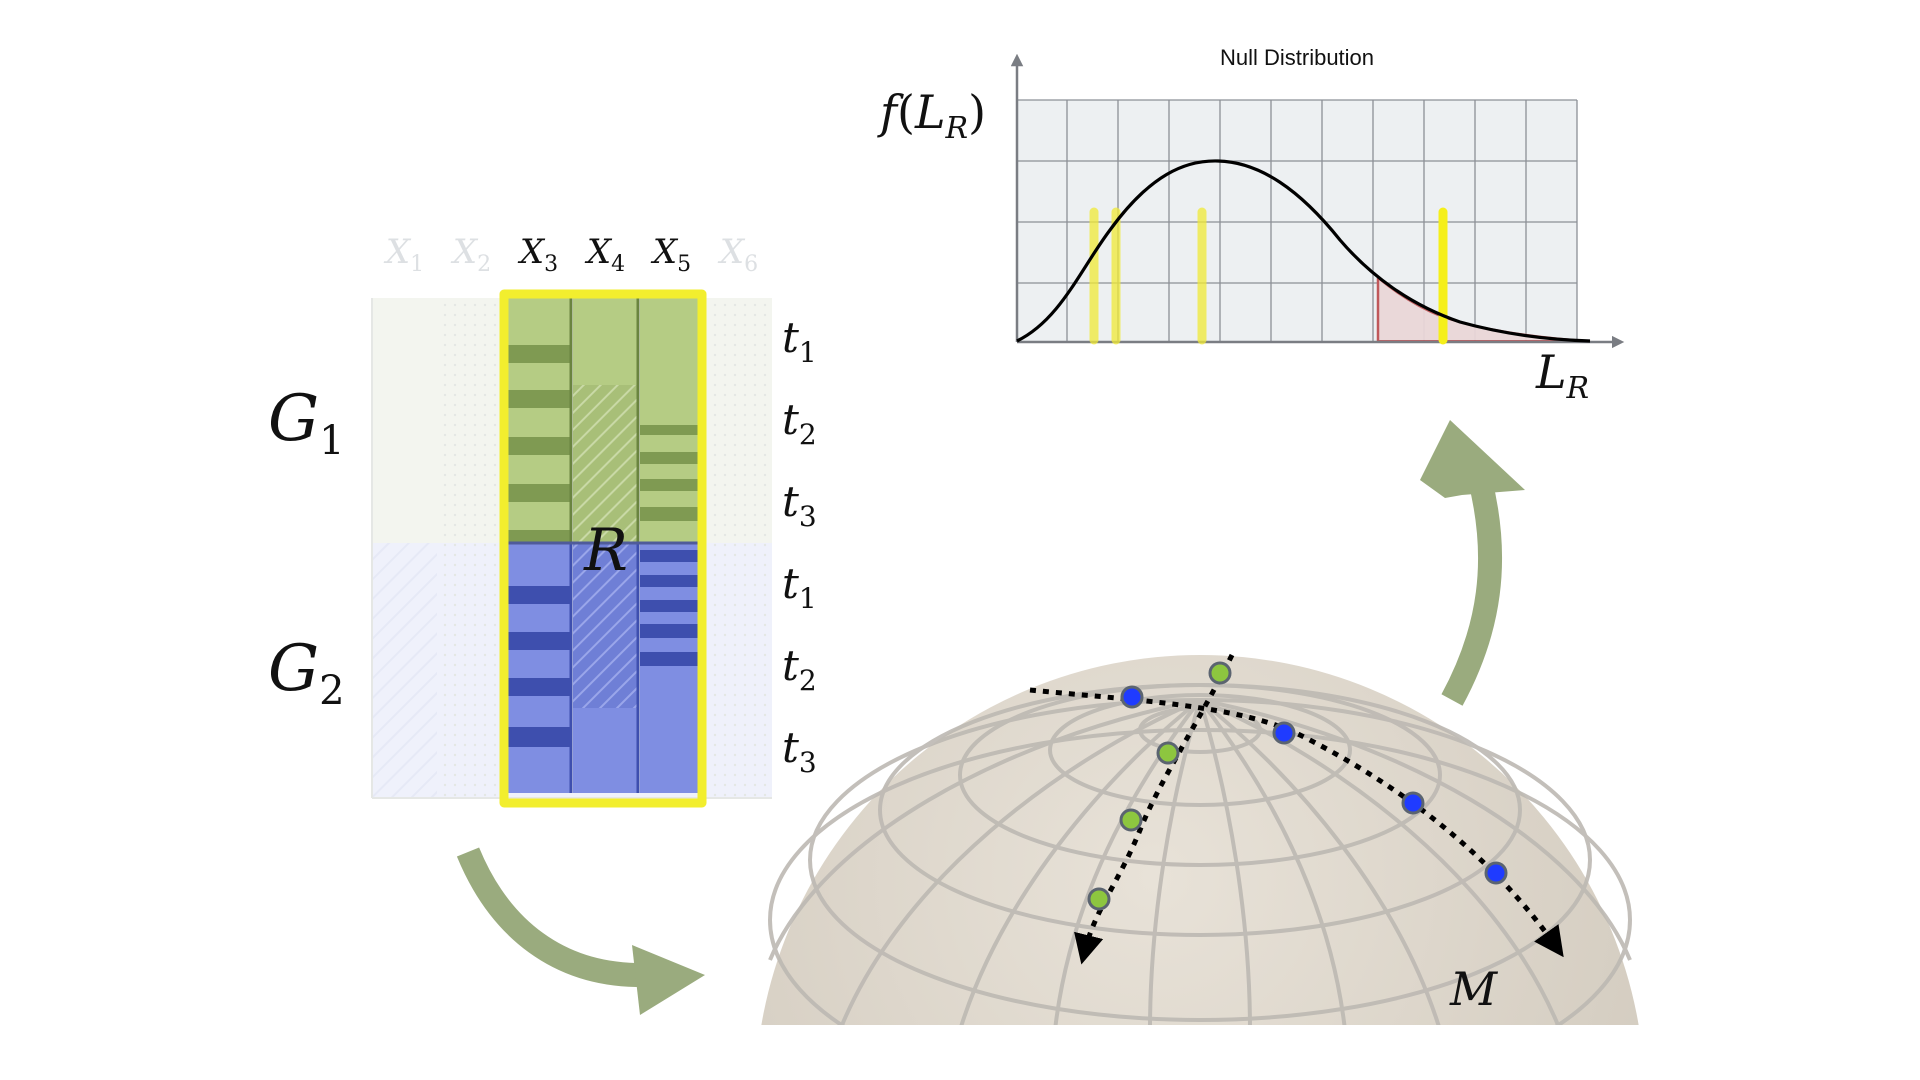 The height and width of the screenshot is (1080, 1920). I want to click on chart-title: Null Distribution, so click(1297, 57).